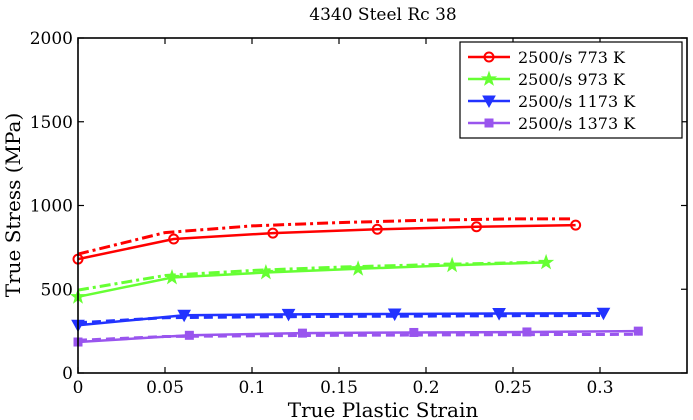 The width and height of the screenshot is (693, 420). I want to click on legend-label: 2500/s 773 K, so click(572, 57).